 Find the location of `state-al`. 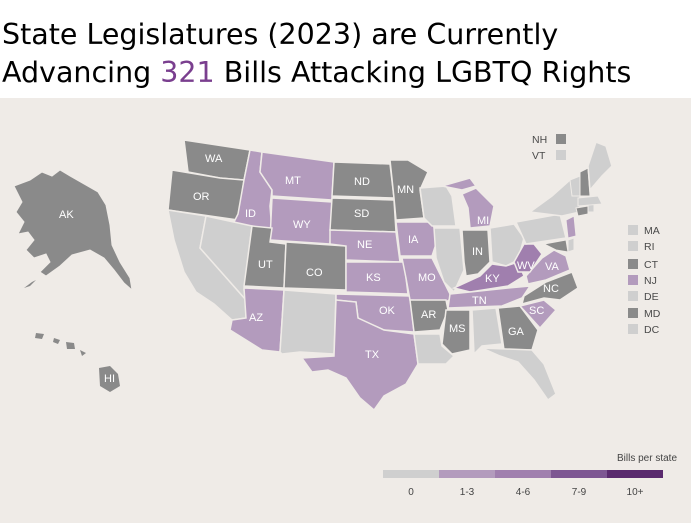

state-al is located at coordinates (487, 331).